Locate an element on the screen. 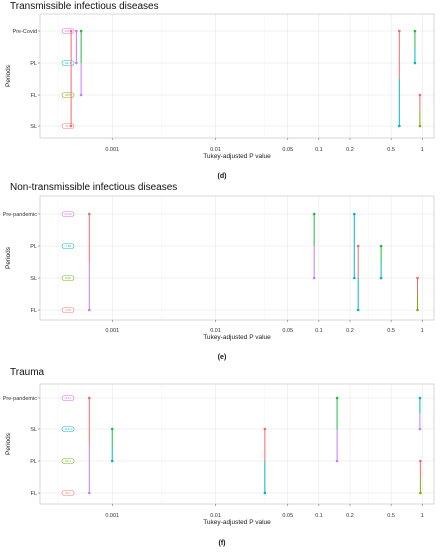 Image resolution: width=444 pixels, height=555 pixels. value-pill-text: 7.38 is located at coordinates (68, 246).